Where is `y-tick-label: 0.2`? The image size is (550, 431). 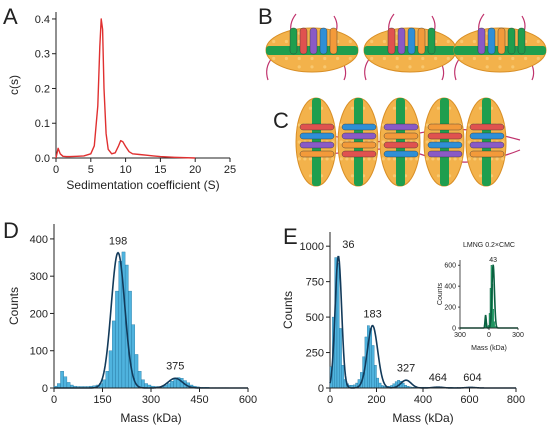
y-tick-label: 0.2 is located at coordinates (42, 89).